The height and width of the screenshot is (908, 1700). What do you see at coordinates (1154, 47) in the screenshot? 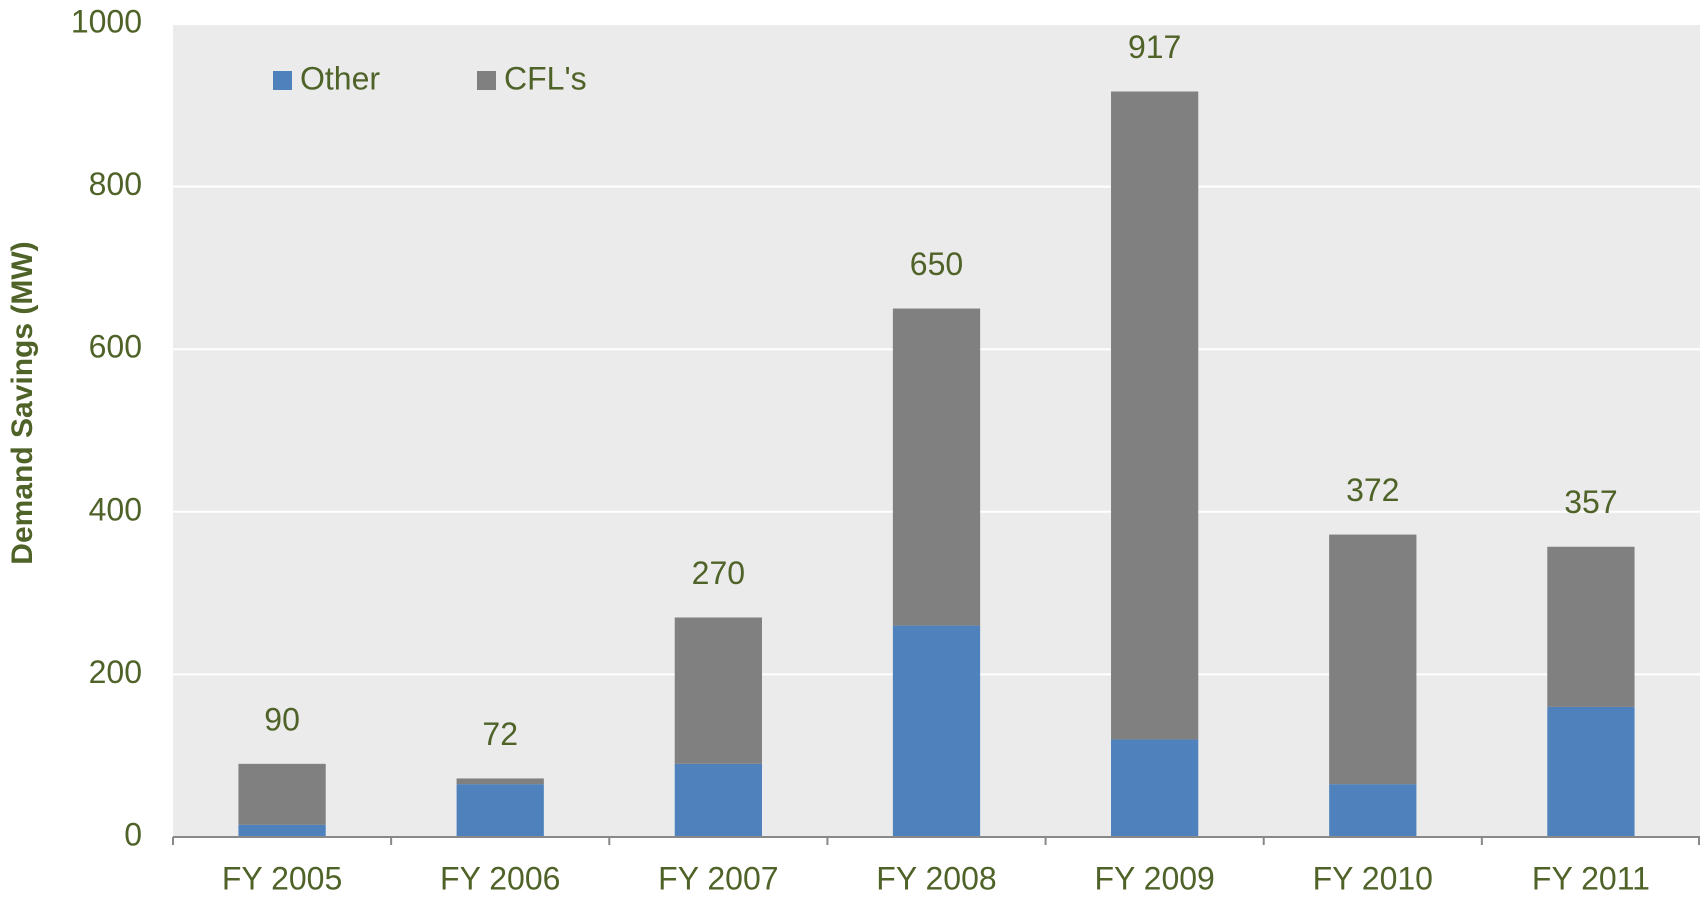
I see `total-label: 917` at bounding box center [1154, 47].